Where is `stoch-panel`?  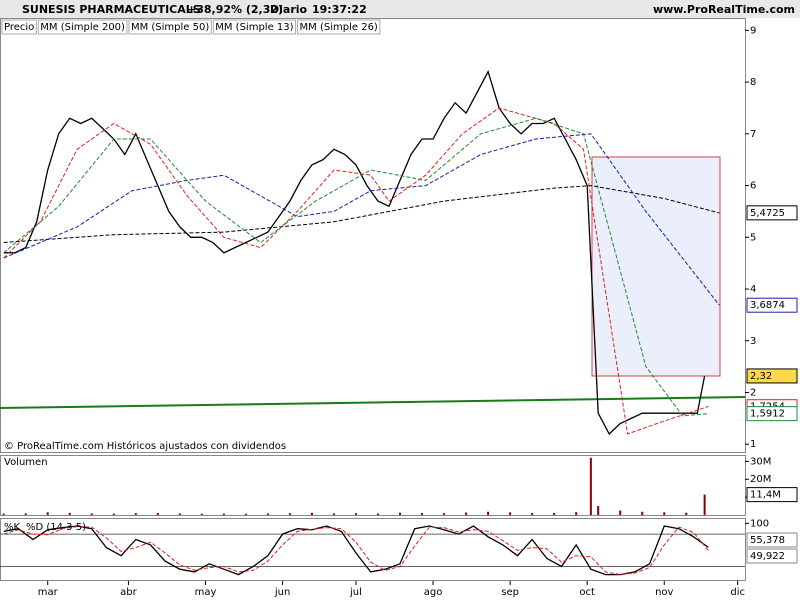 stoch-panel is located at coordinates (373, 549).